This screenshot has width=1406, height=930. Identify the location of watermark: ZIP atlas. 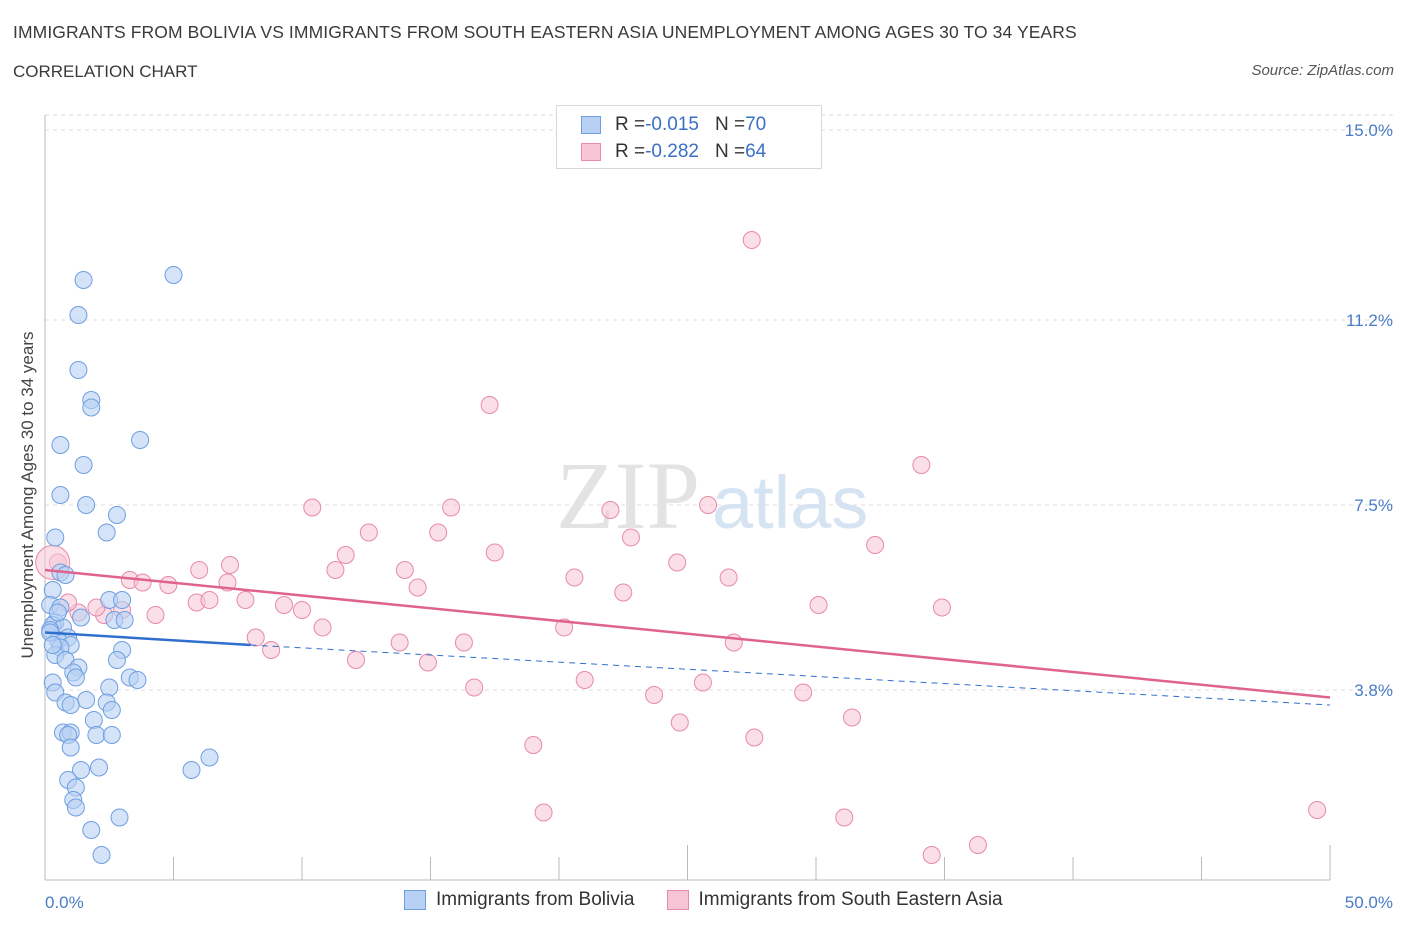
(712, 495).